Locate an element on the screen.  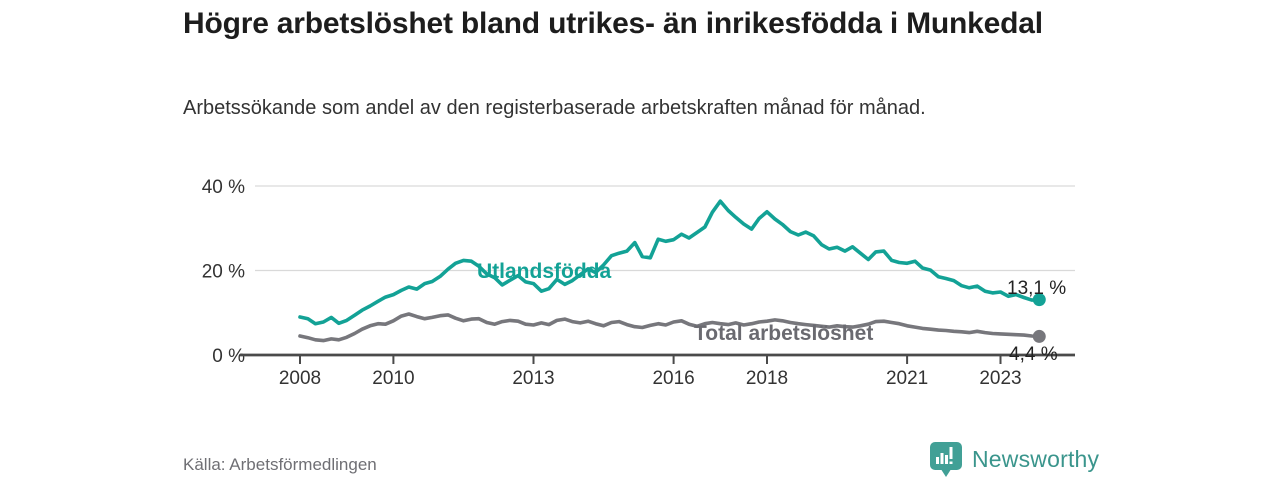
source-note: Källa: Arbetsförmedlingen is located at coordinates (280, 464).